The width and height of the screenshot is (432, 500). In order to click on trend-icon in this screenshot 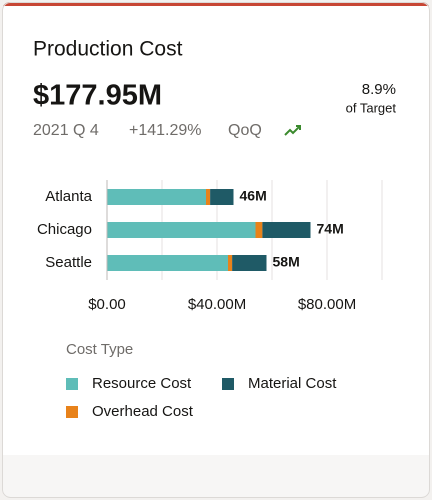, I will do `click(292, 130)`.